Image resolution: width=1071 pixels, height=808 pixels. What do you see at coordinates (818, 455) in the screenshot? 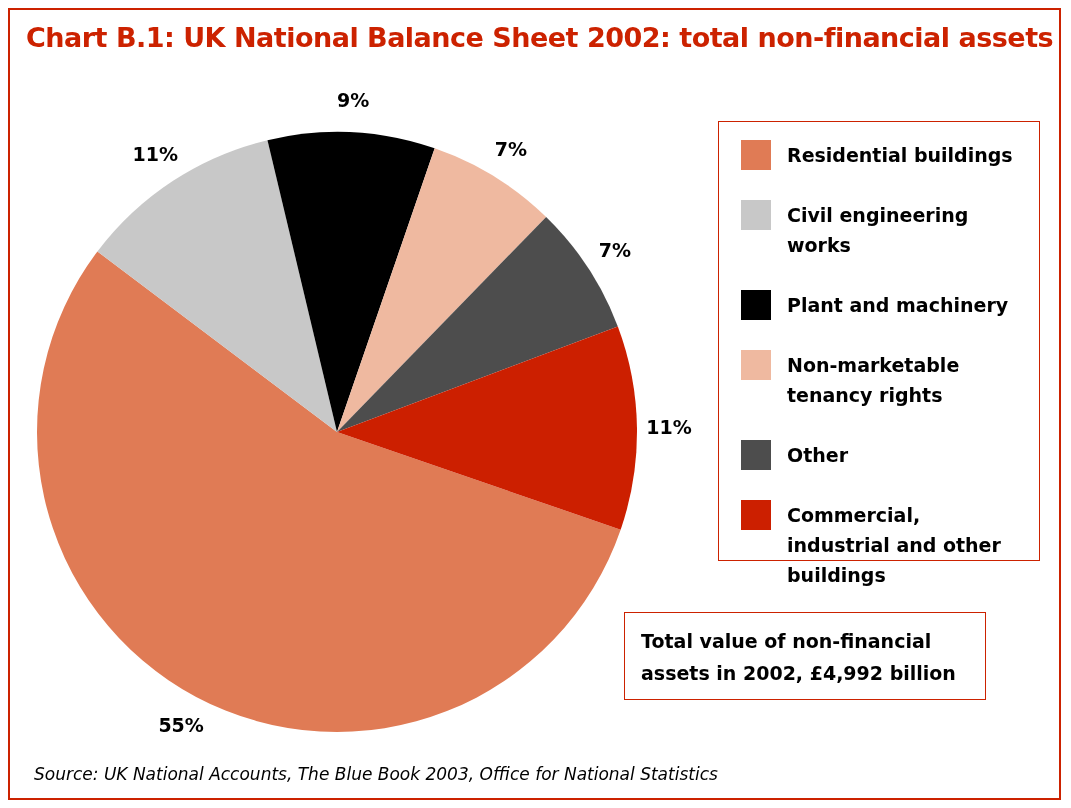
I see `legend-label: Other` at bounding box center [818, 455].